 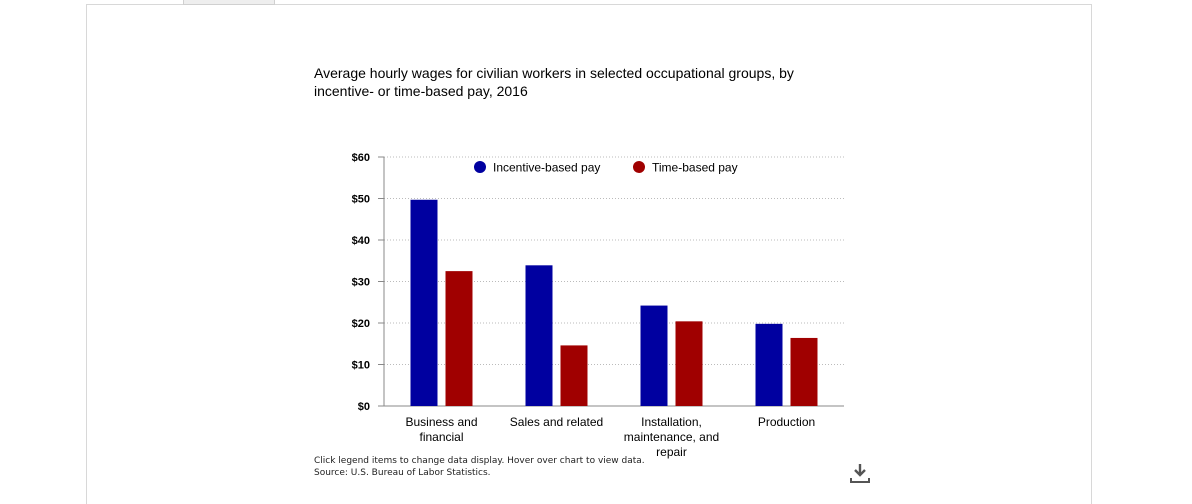 I want to click on y-tick-label: $40, so click(x=361, y=241).